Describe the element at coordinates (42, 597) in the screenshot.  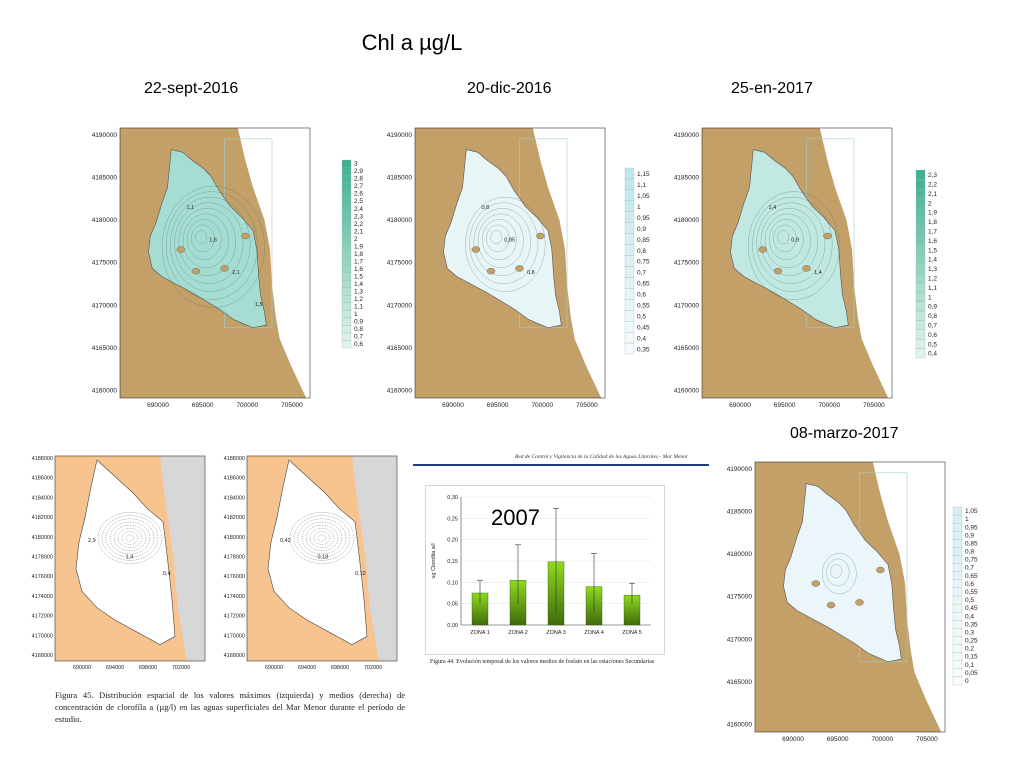
I see `y-tick-label: 4174000` at that location.